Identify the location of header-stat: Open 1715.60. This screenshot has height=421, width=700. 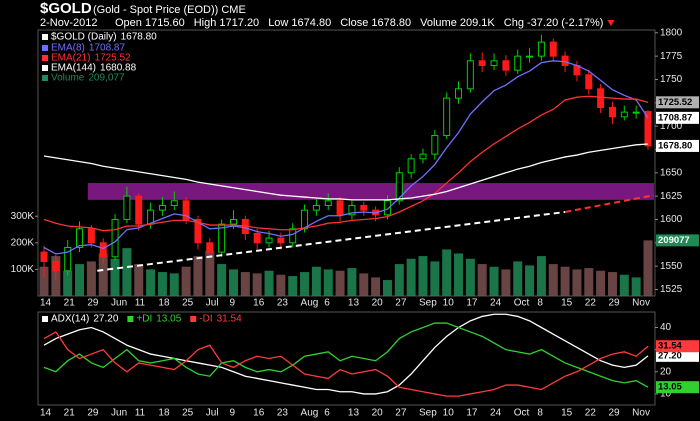
(150, 23).